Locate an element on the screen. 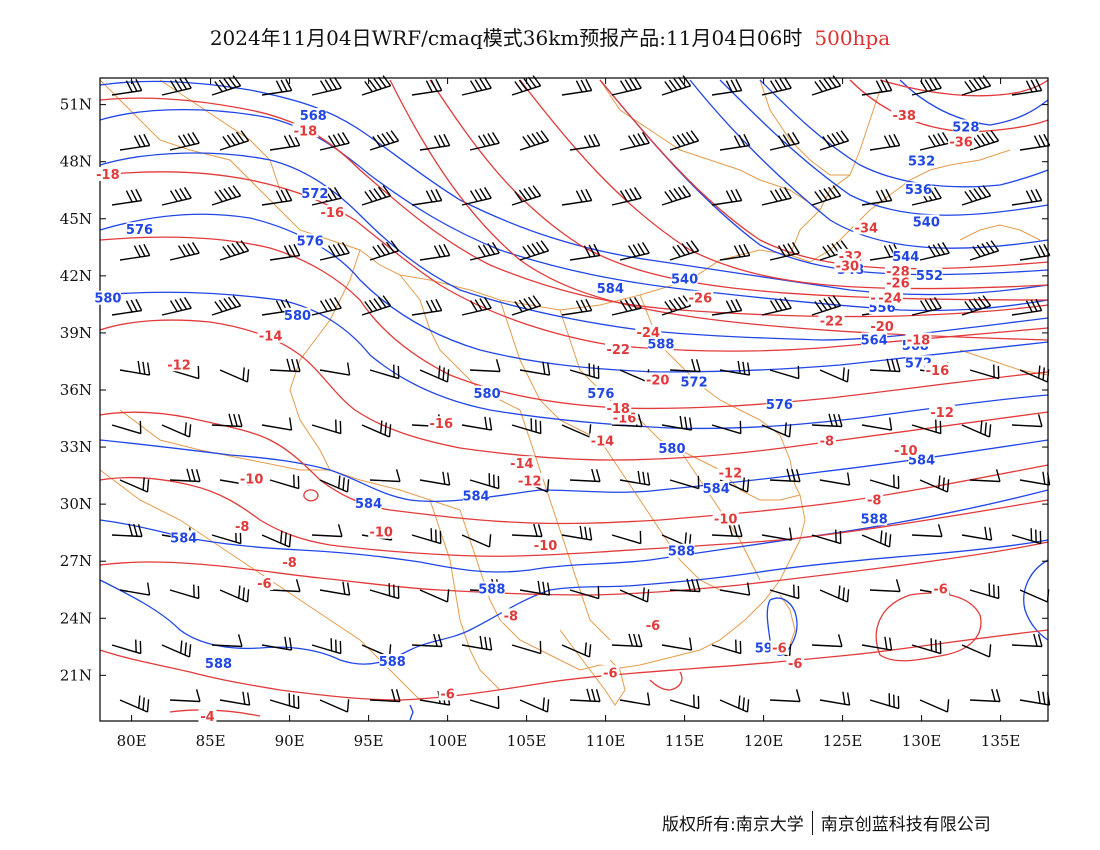  temperature-label: -26 is located at coordinates (898, 283).